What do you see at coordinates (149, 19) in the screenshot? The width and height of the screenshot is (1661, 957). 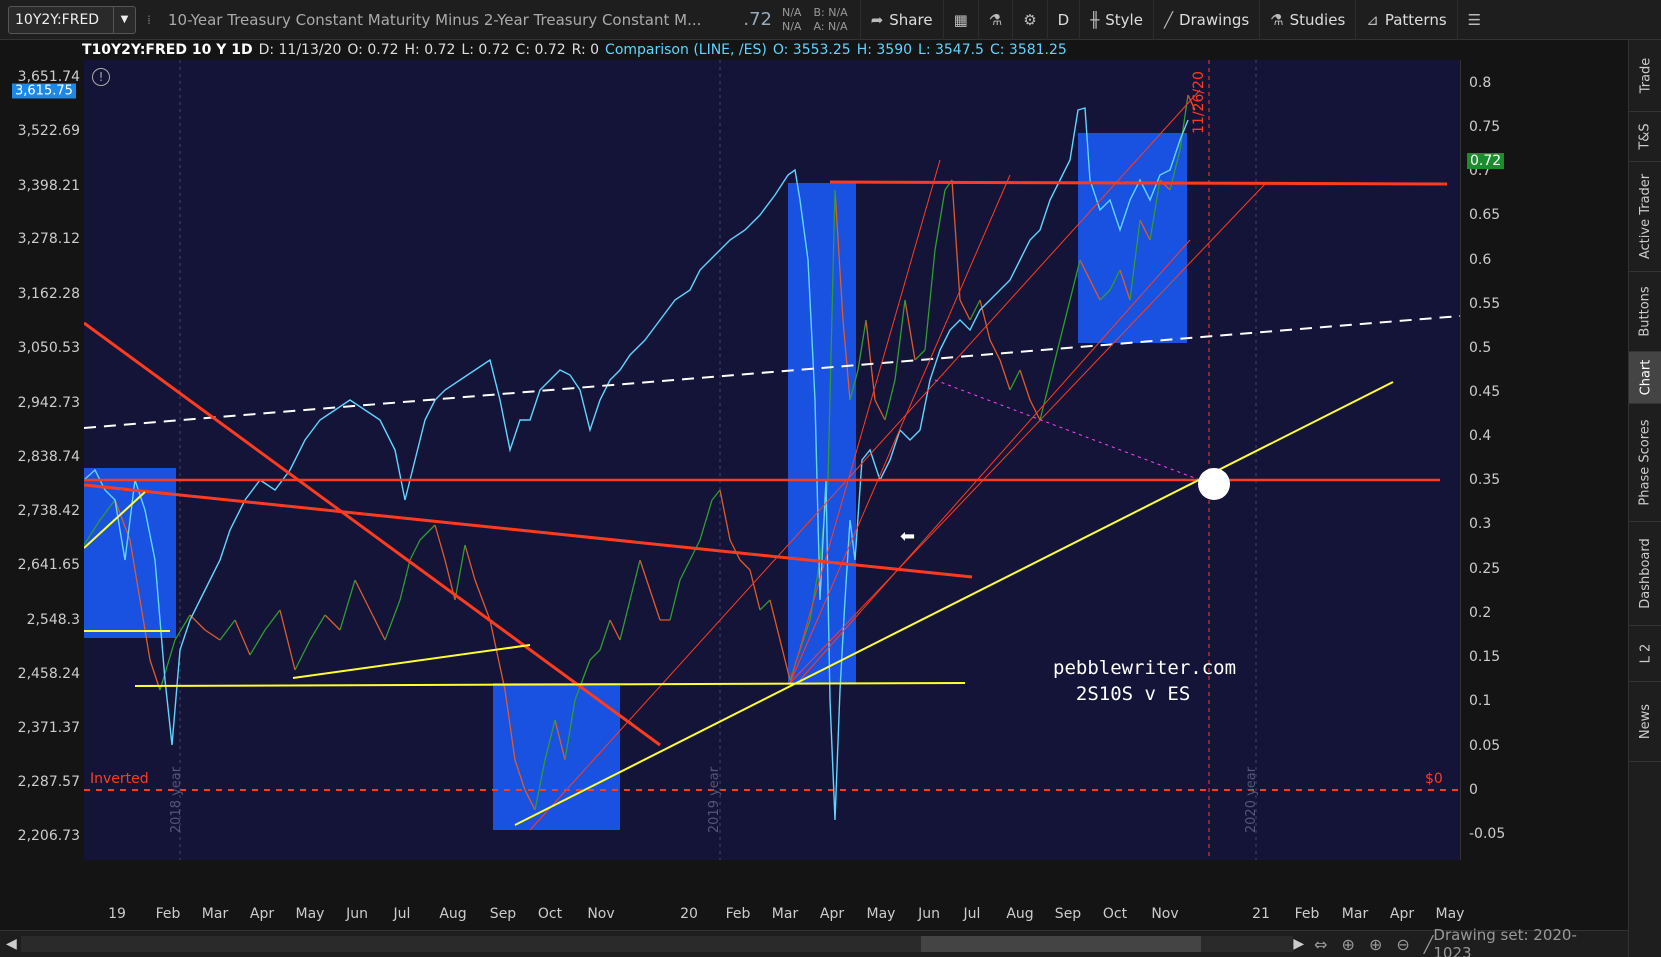 I see `link-icon: ⁞` at bounding box center [149, 19].